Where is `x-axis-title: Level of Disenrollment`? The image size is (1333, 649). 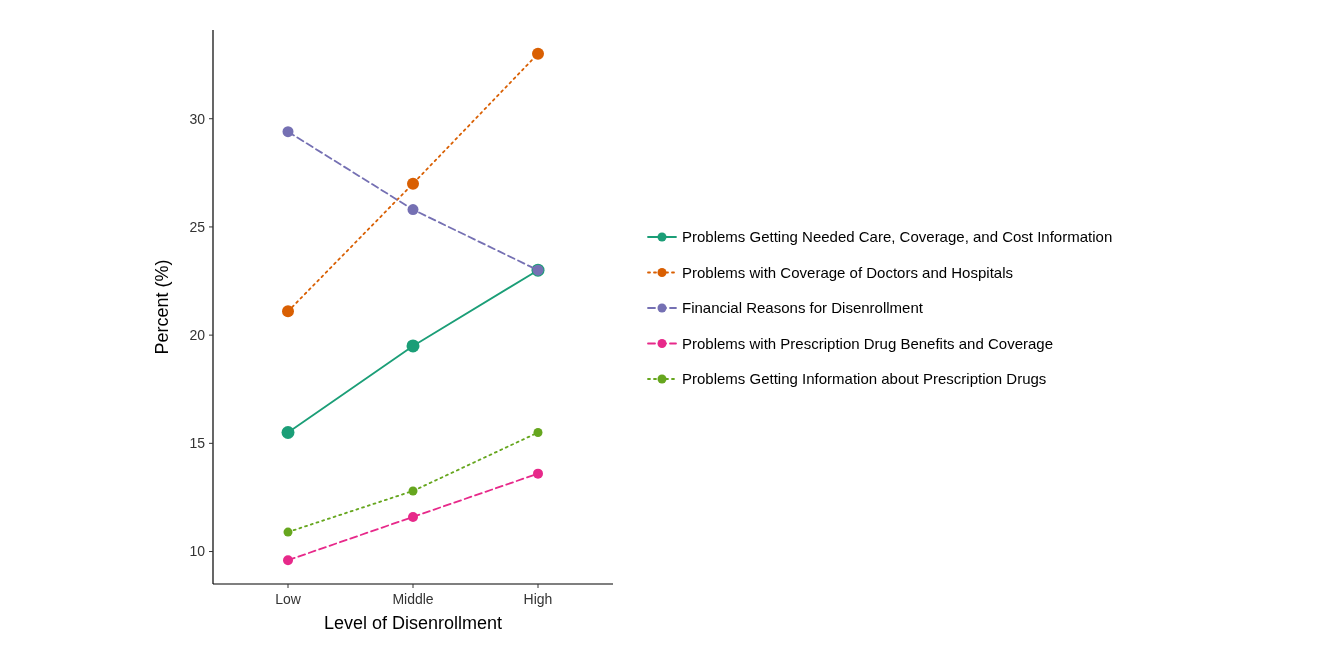
x-axis-title: Level of Disenrollment is located at coordinates (413, 623).